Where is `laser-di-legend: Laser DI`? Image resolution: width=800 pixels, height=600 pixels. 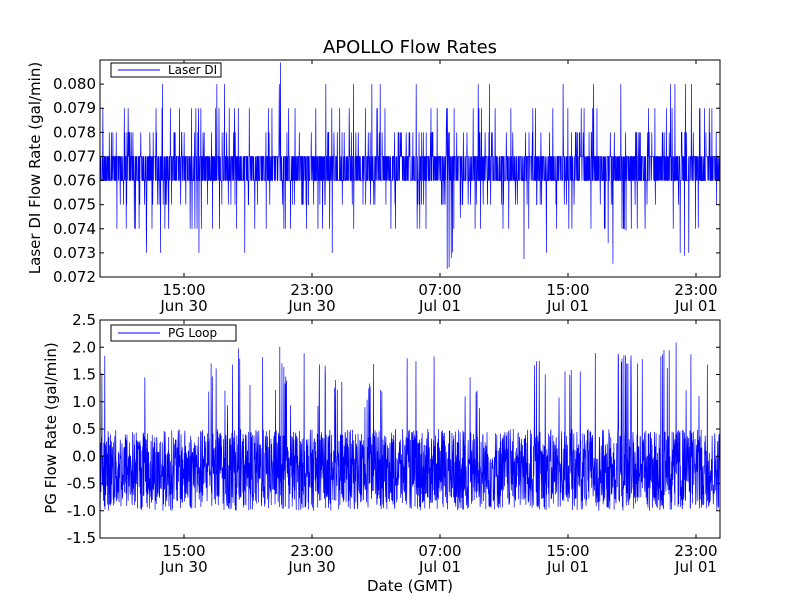 laser-di-legend: Laser DI is located at coordinates (166, 70).